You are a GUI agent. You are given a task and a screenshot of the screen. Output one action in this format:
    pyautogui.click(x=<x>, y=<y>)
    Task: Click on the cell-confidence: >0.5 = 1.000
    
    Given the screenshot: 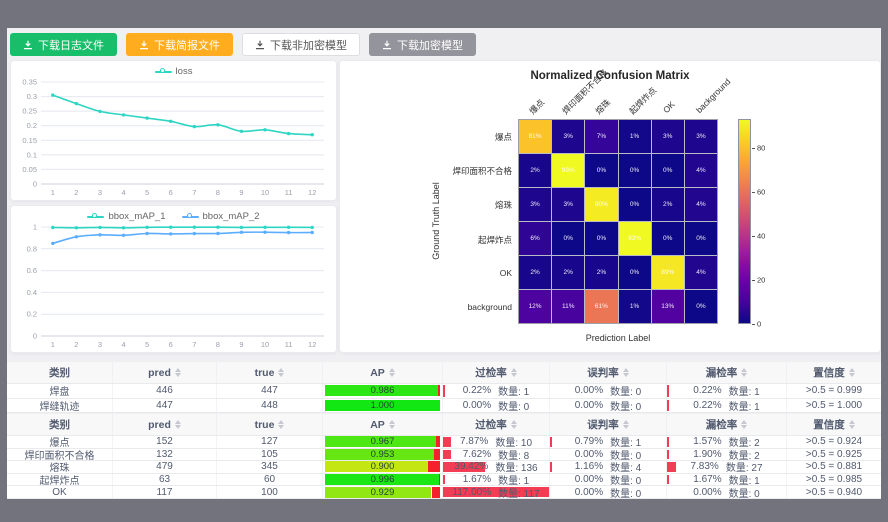 What is the action you would take?
    pyautogui.click(x=834, y=405)
    